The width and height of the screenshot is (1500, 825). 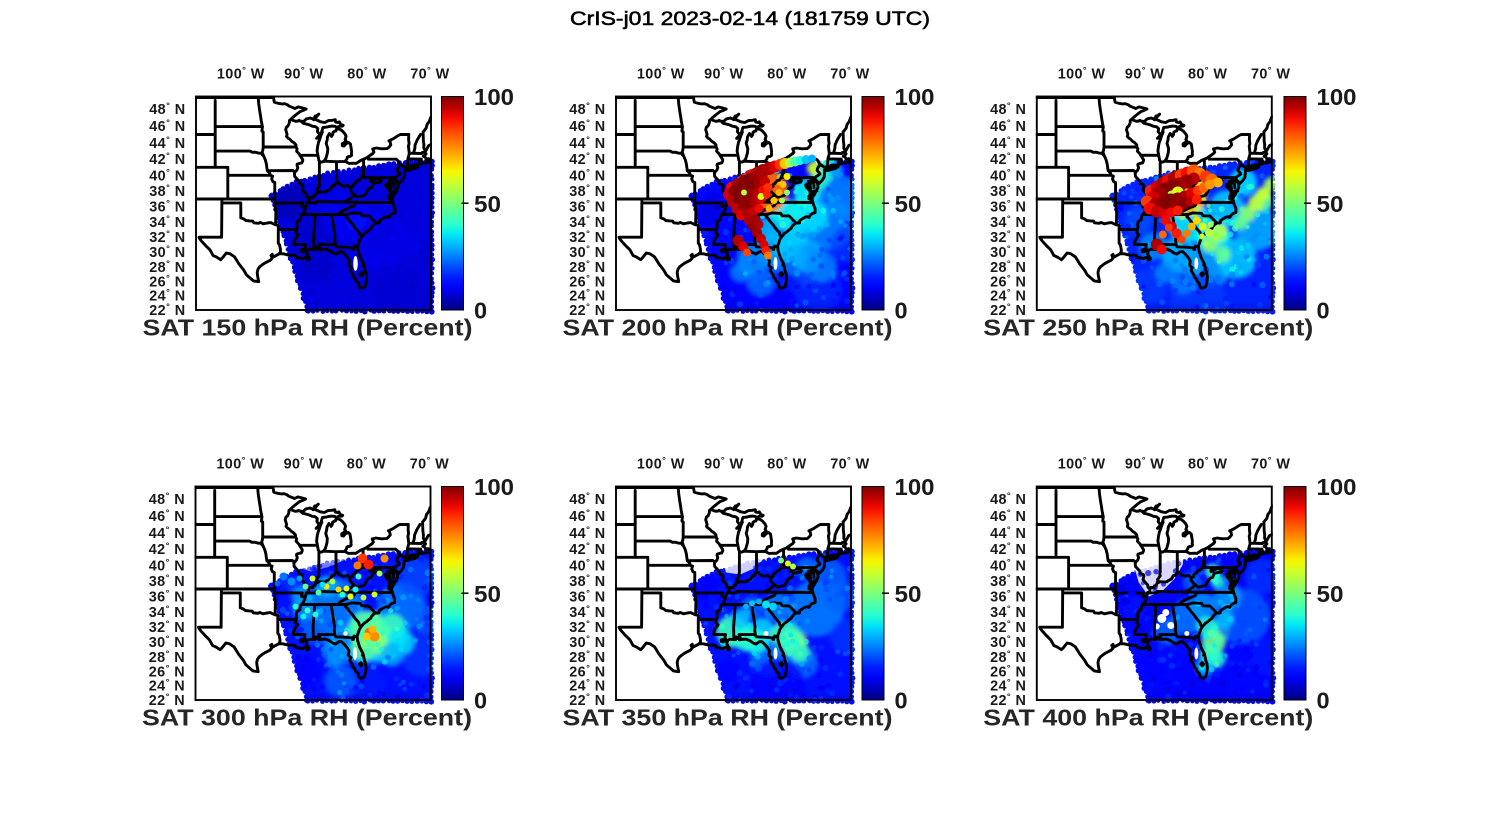 What do you see at coordinates (1148, 328) in the screenshot?
I see `svg-text: SAT 250 hPa RH (Percent)` at bounding box center [1148, 328].